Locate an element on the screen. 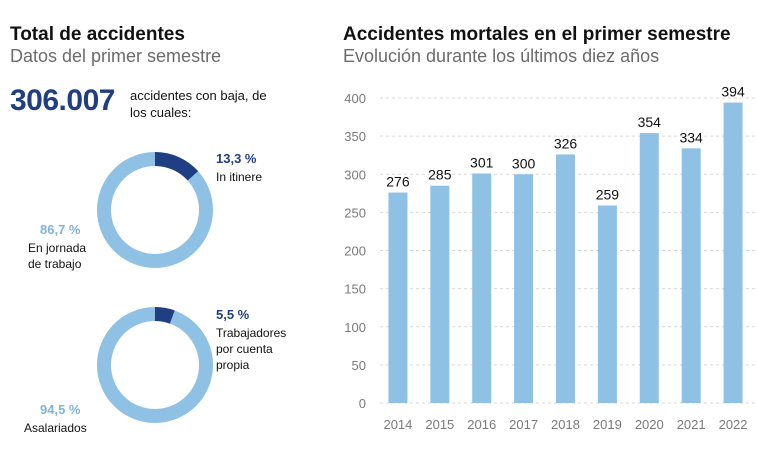  data-label-2019: 259 is located at coordinates (608, 195).